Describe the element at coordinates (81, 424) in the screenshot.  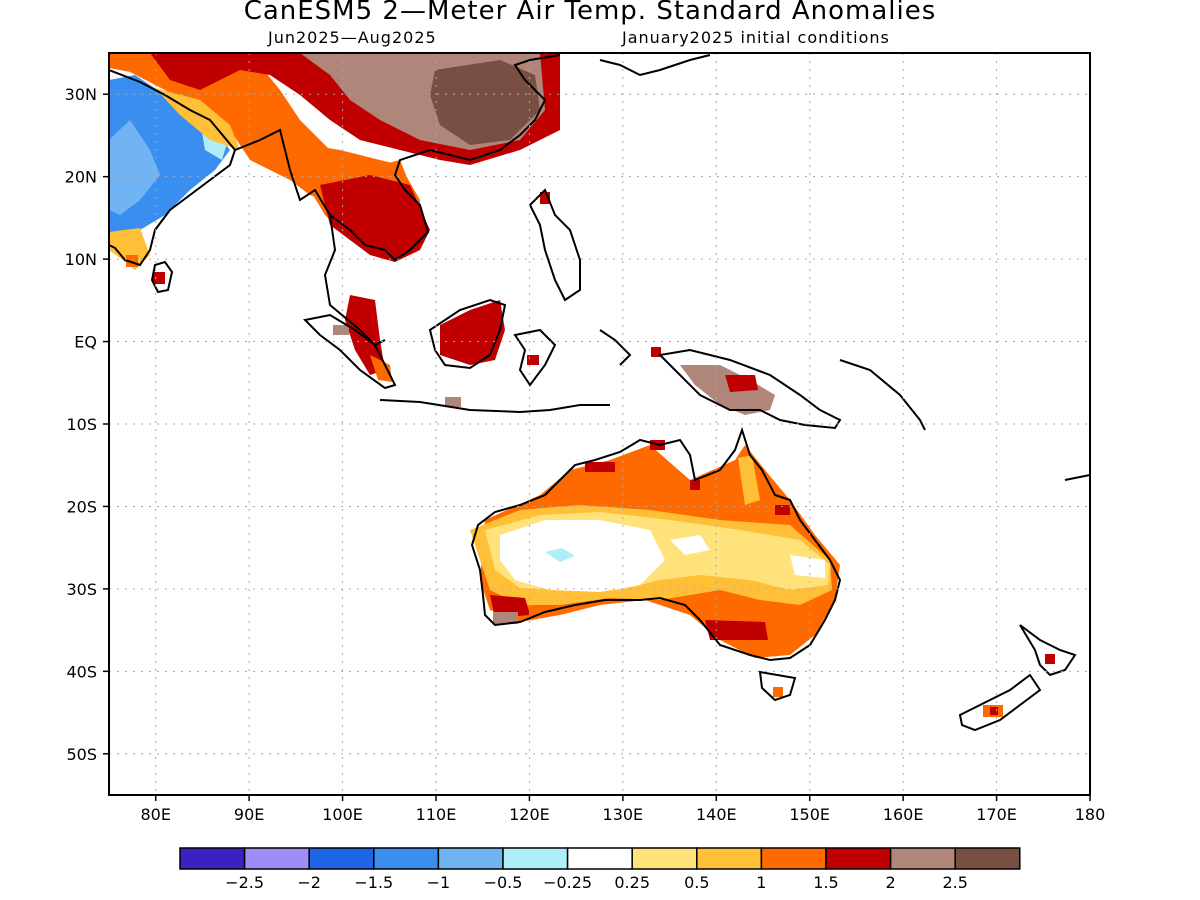
I see `lat-label: 10S` at that location.